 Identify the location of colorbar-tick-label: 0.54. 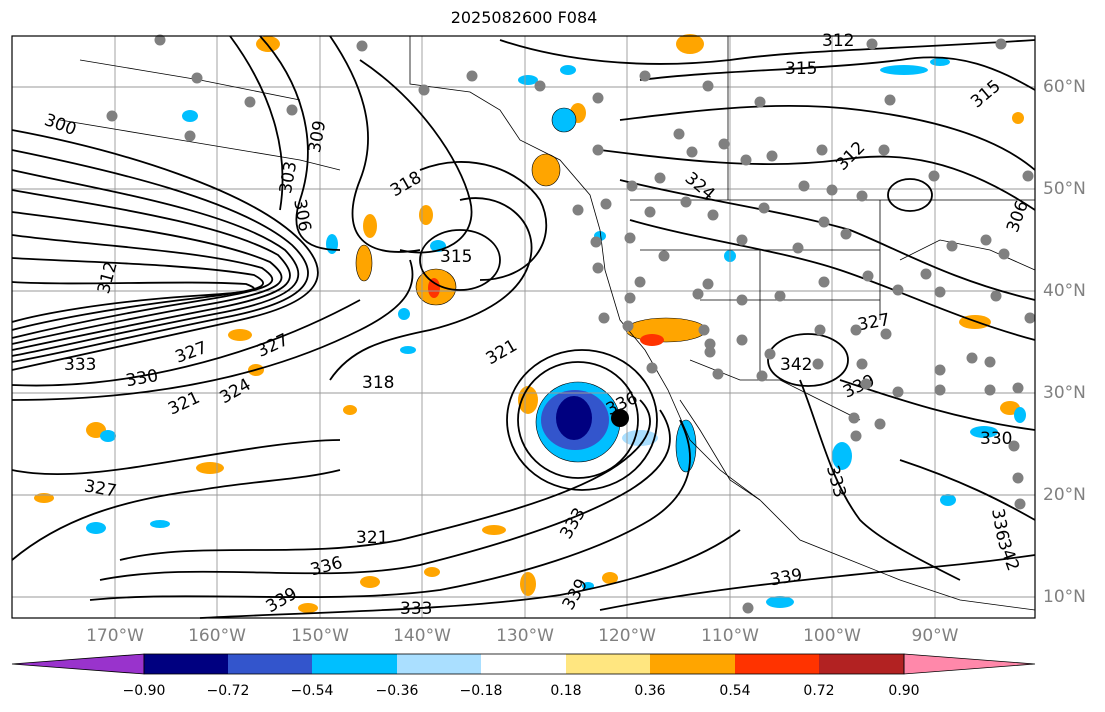
(735, 691).